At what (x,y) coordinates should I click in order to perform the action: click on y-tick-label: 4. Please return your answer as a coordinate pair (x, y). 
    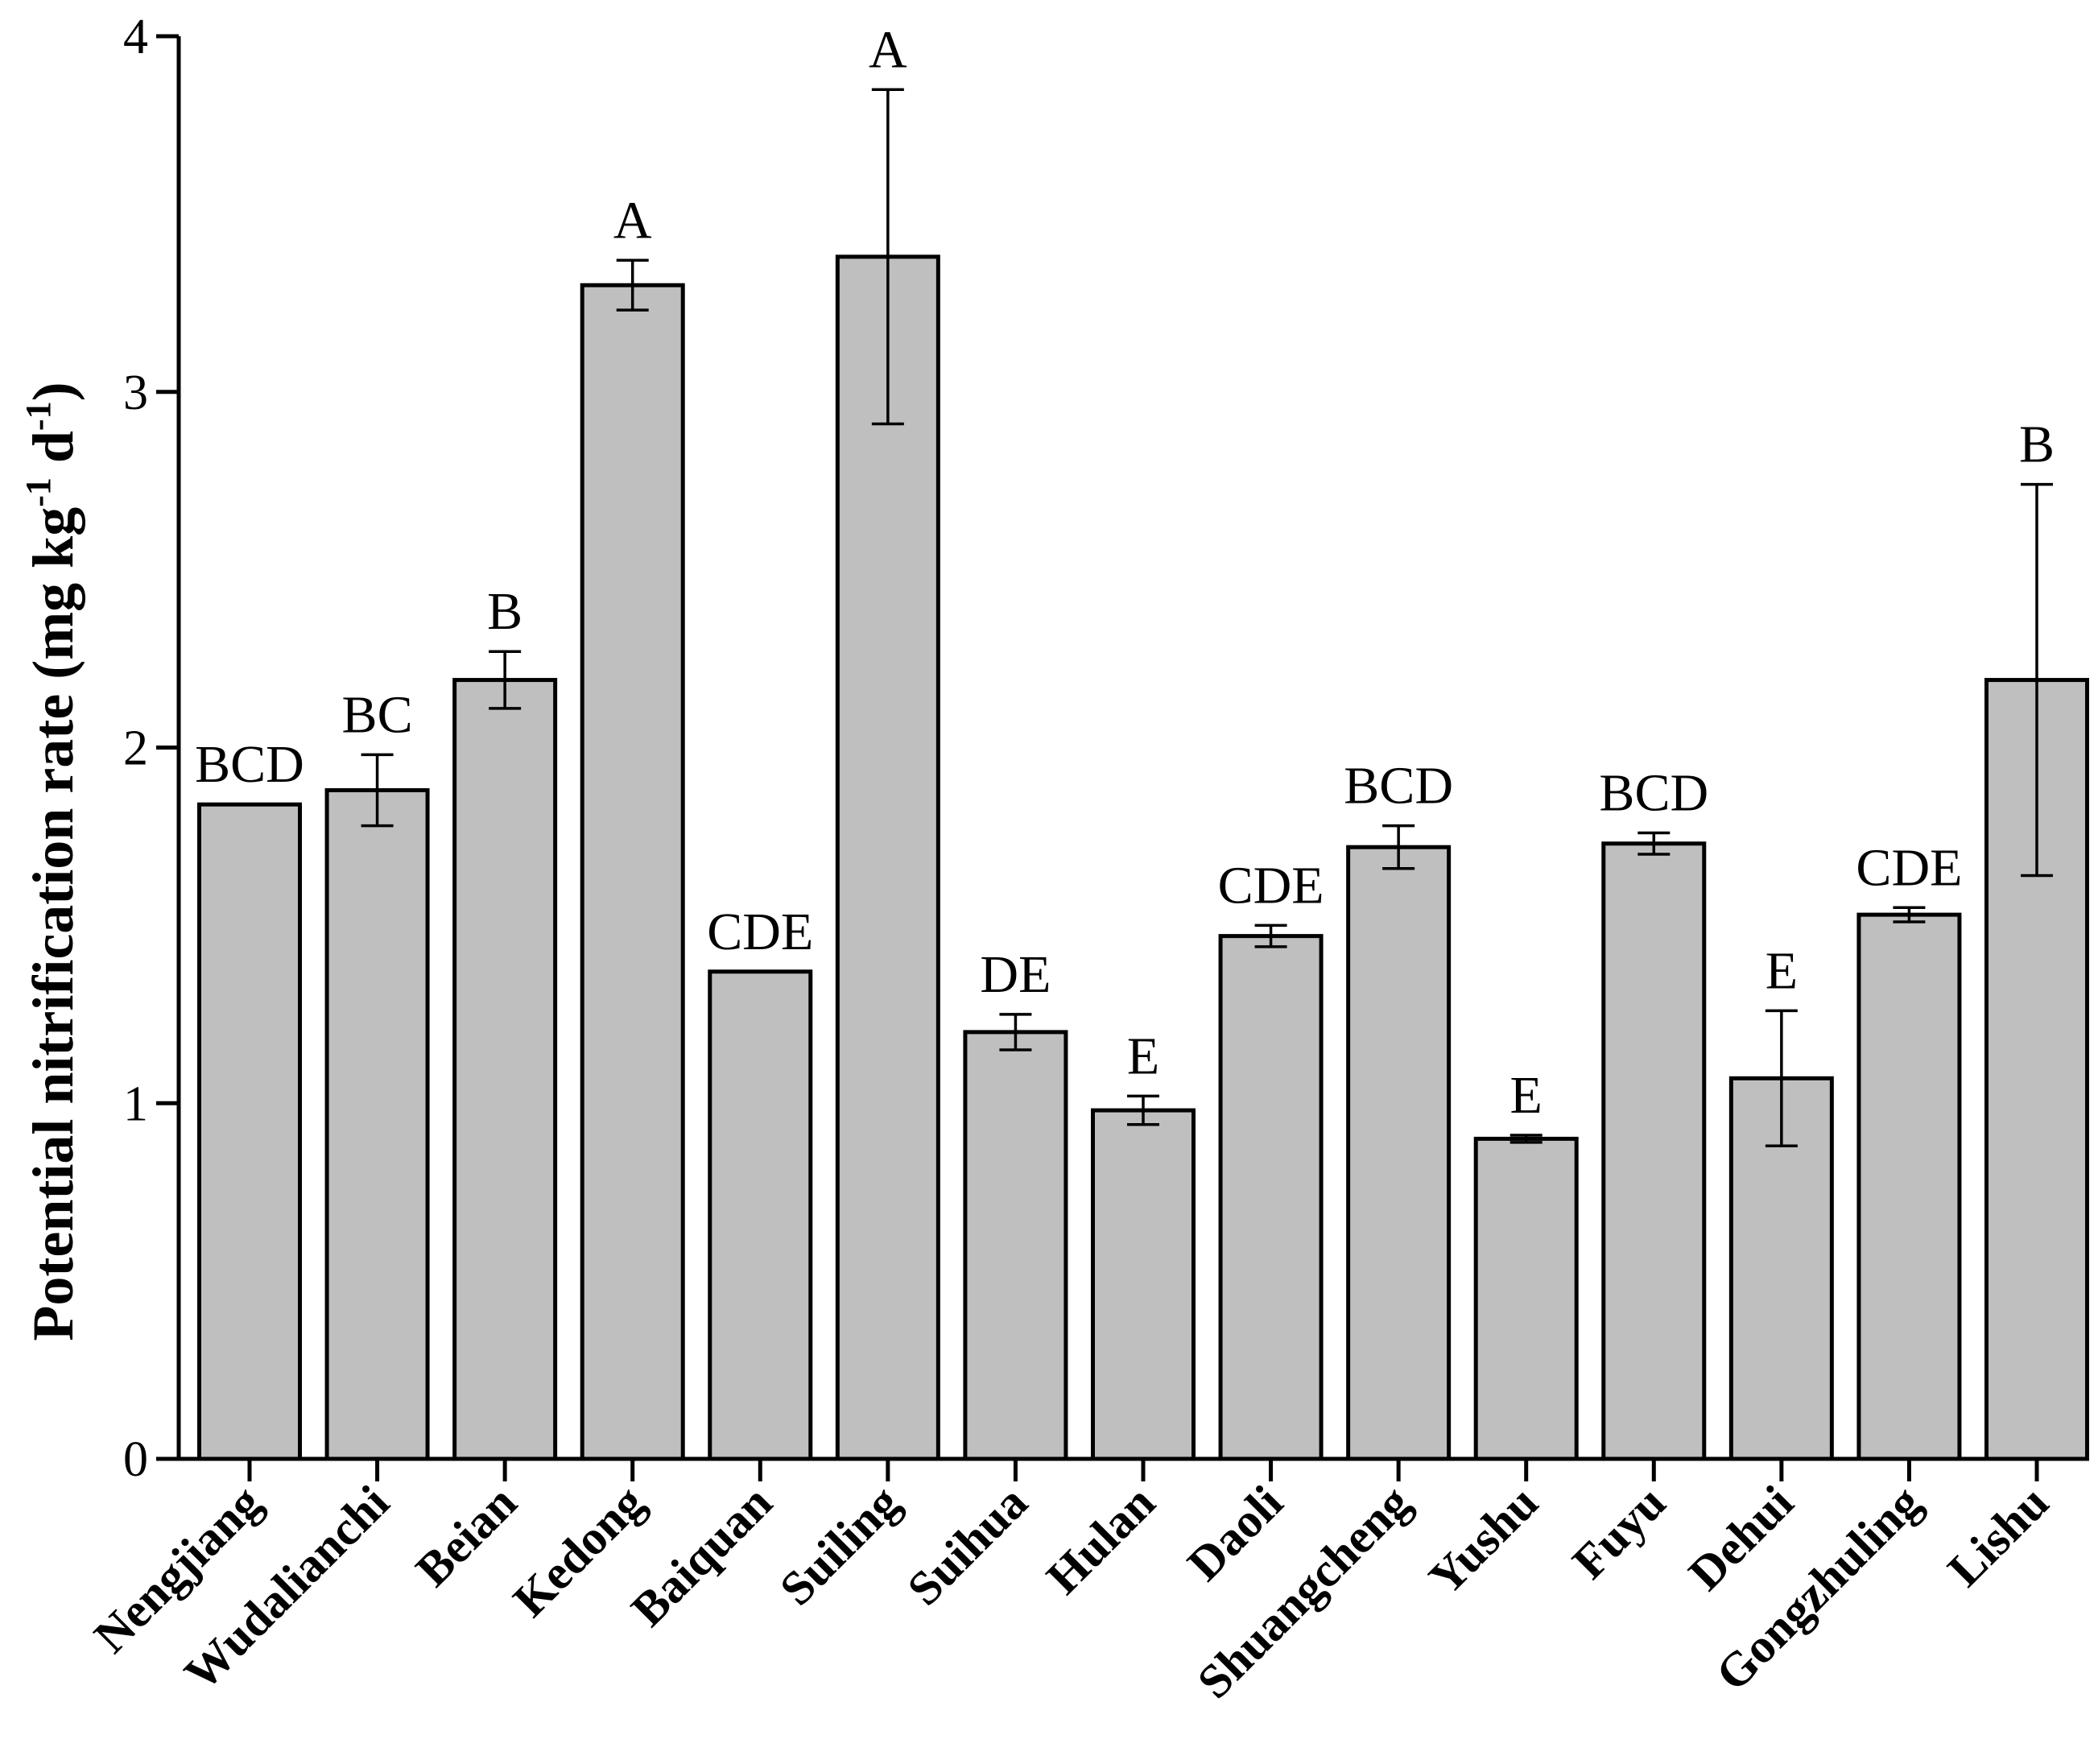
    Looking at the image, I should click on (135, 37).